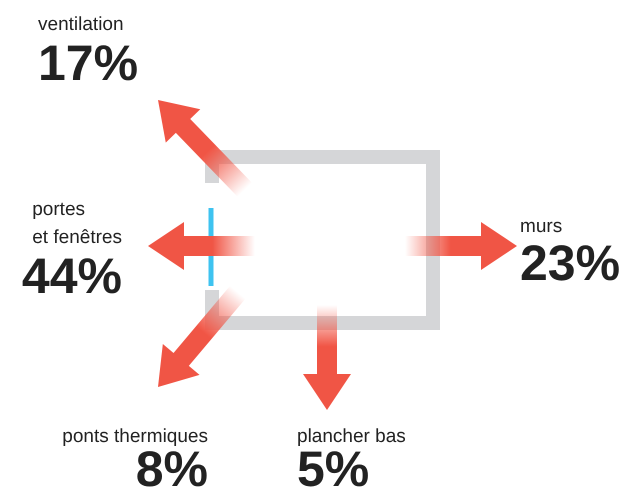 Image resolution: width=627 pixels, height=492 pixels. I want to click on data-label: 44%, so click(72, 276).